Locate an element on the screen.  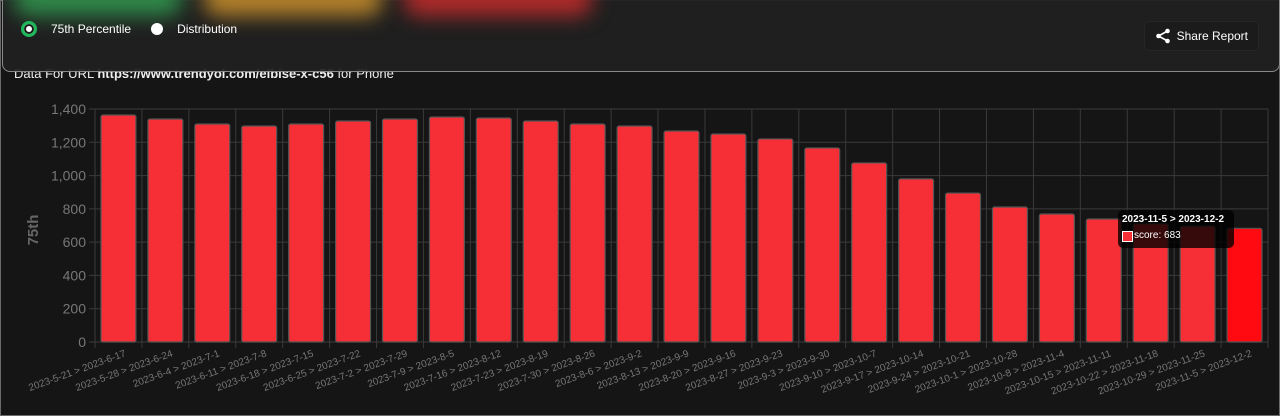
tooltip-swatch is located at coordinates (1127, 236).